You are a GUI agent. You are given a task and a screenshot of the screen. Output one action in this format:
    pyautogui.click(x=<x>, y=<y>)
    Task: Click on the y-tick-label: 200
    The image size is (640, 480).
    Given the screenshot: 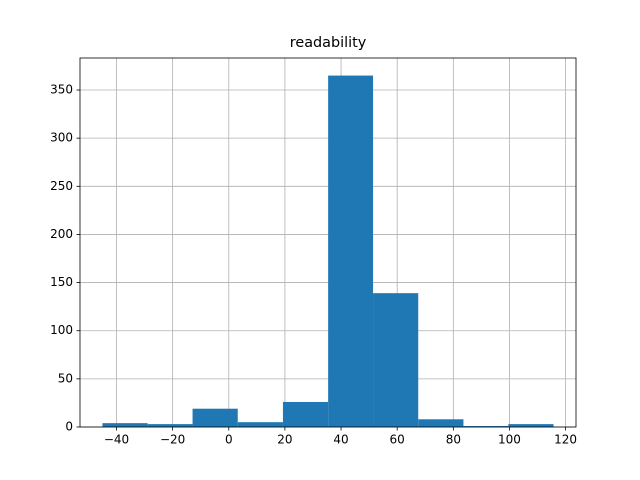 What is the action you would take?
    pyautogui.click(x=61, y=234)
    